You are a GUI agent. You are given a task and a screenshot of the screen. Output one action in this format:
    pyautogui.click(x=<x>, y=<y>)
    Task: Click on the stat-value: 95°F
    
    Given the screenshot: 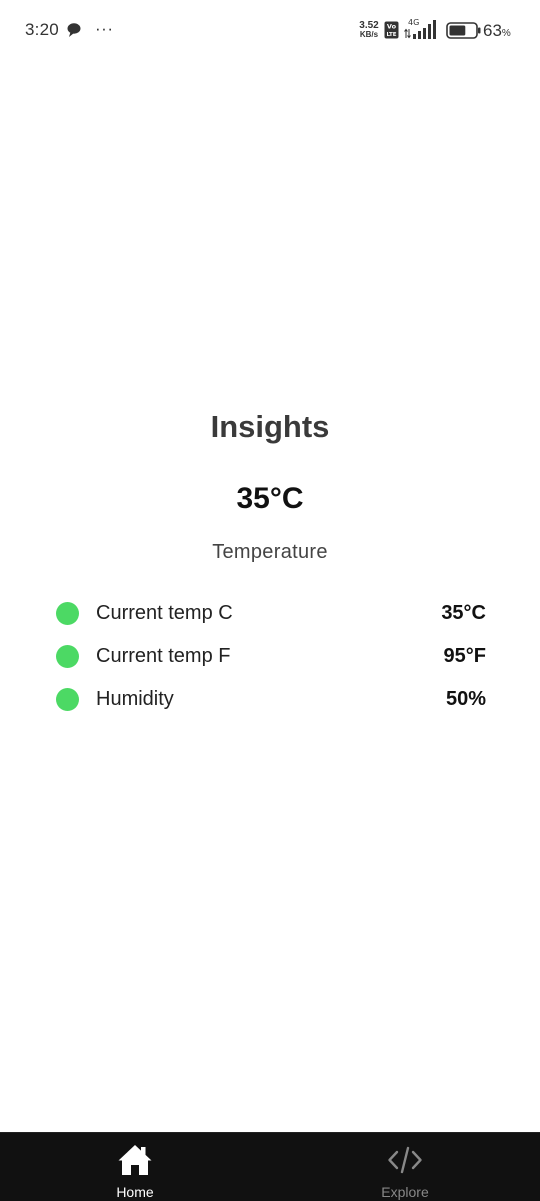 What is the action you would take?
    pyautogui.click(x=464, y=656)
    